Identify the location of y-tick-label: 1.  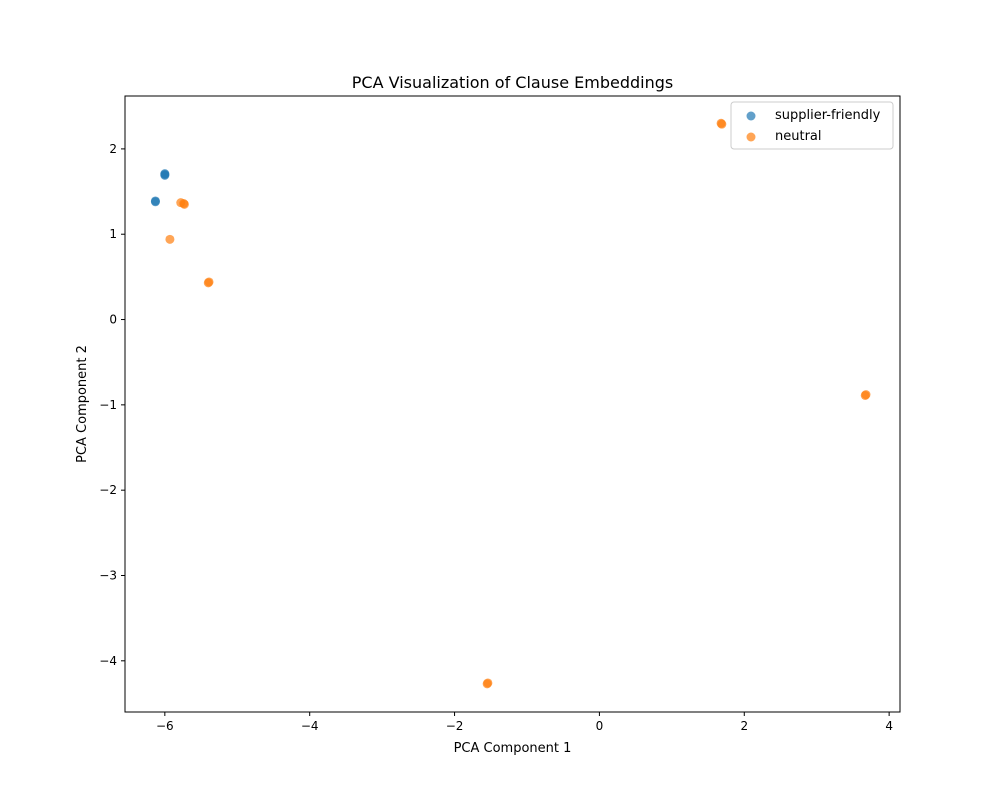
(113, 234).